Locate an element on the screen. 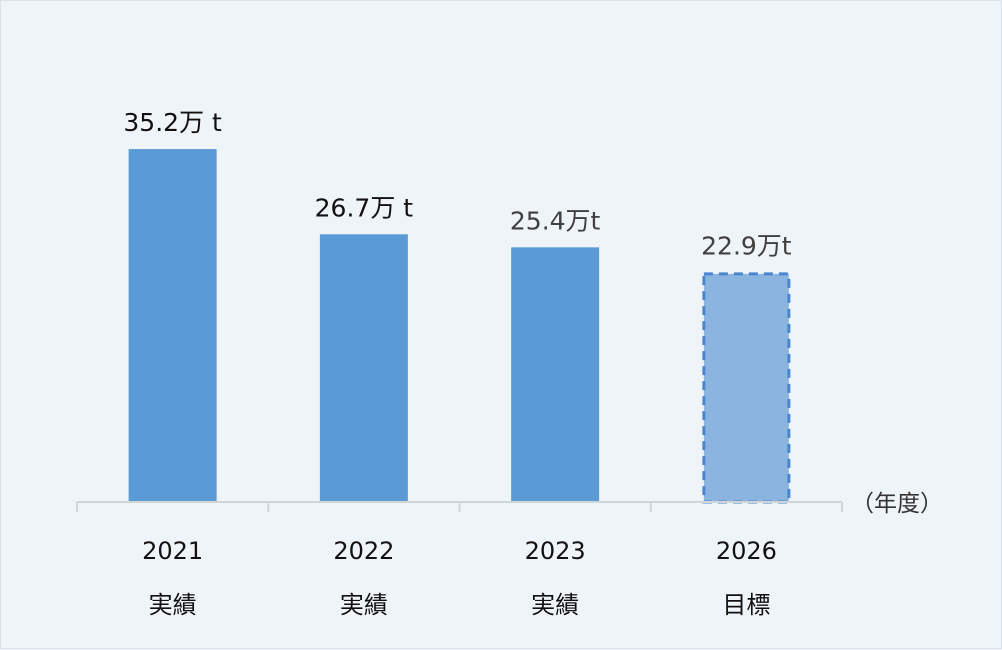  x-tick-label-2022: 2022 is located at coordinates (363, 551).